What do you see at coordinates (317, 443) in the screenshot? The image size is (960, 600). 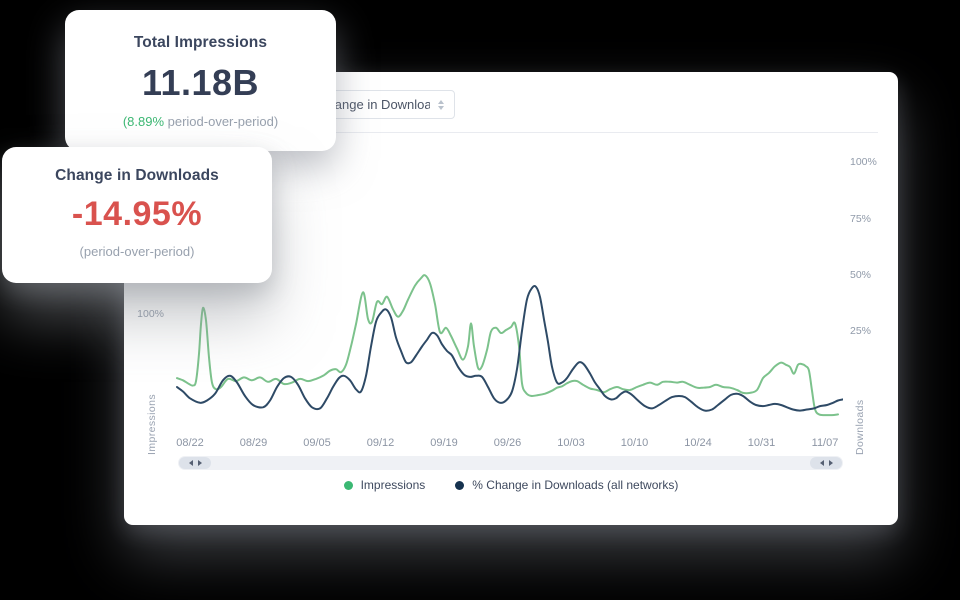 I see `x-tick-label: 09/05` at bounding box center [317, 443].